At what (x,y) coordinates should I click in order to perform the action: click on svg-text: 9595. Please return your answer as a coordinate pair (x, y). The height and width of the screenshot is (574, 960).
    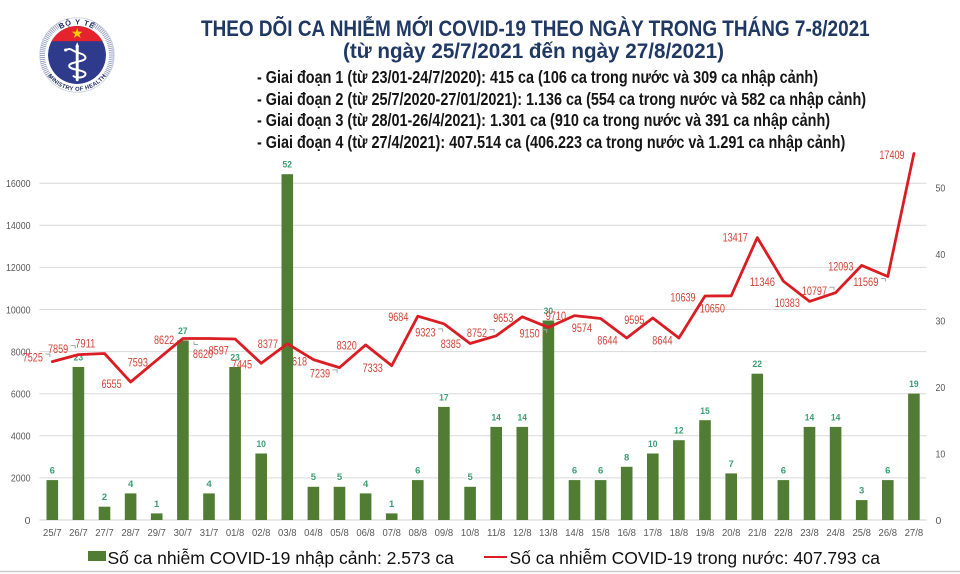
    Looking at the image, I should click on (634, 321).